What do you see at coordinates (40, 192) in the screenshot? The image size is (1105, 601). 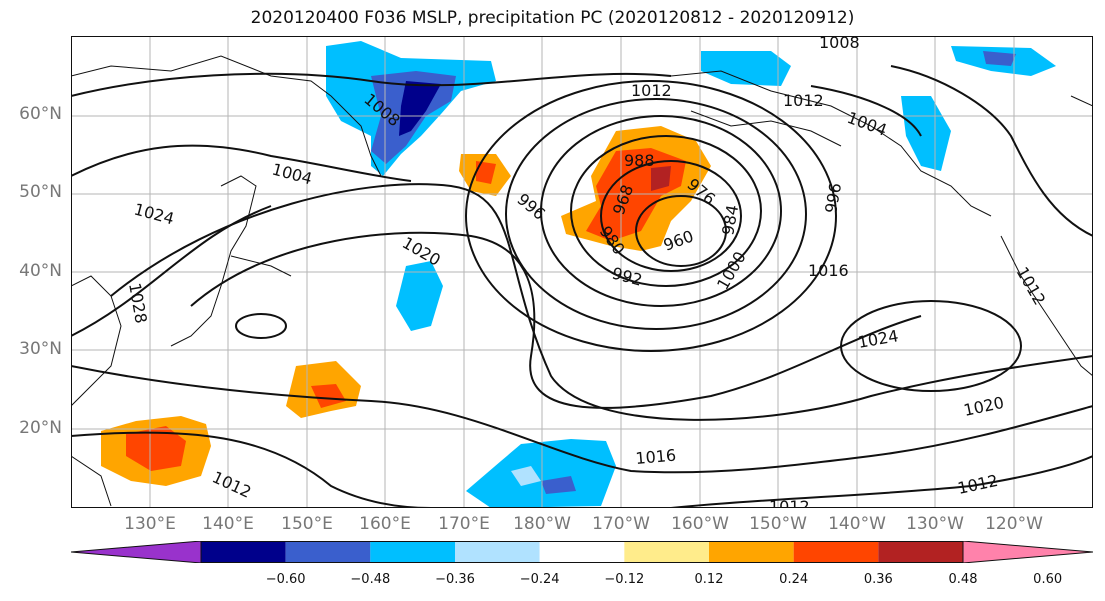 I see `lat-label-50n: 50°N` at bounding box center [40, 192].